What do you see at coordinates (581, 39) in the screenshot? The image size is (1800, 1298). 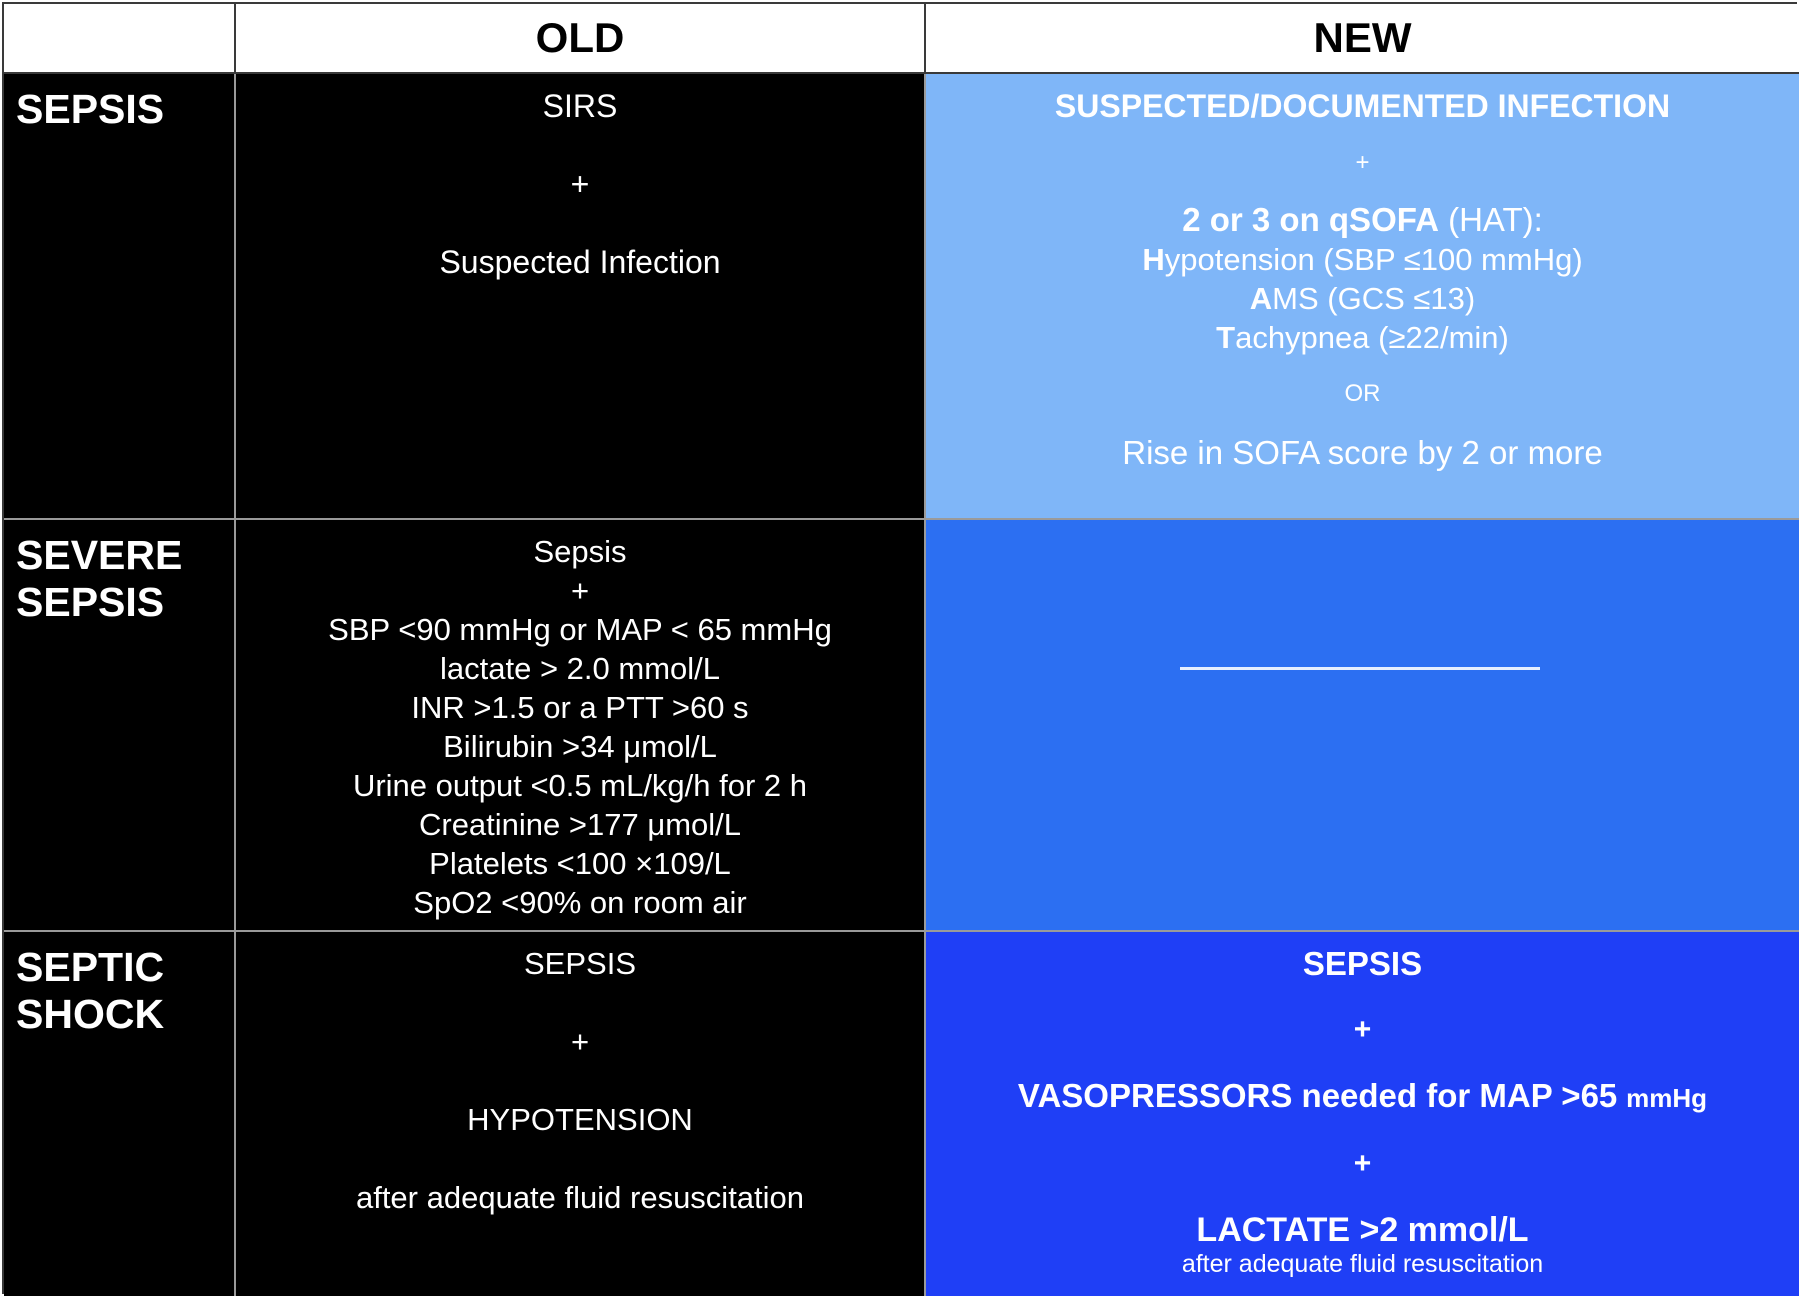 I see `header-old: OLD` at bounding box center [581, 39].